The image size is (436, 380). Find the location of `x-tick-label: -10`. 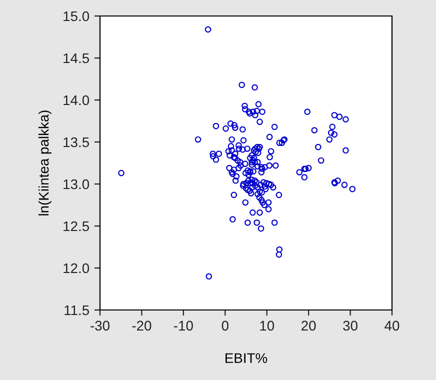

x-tick-label: -10 is located at coordinates (183, 325).